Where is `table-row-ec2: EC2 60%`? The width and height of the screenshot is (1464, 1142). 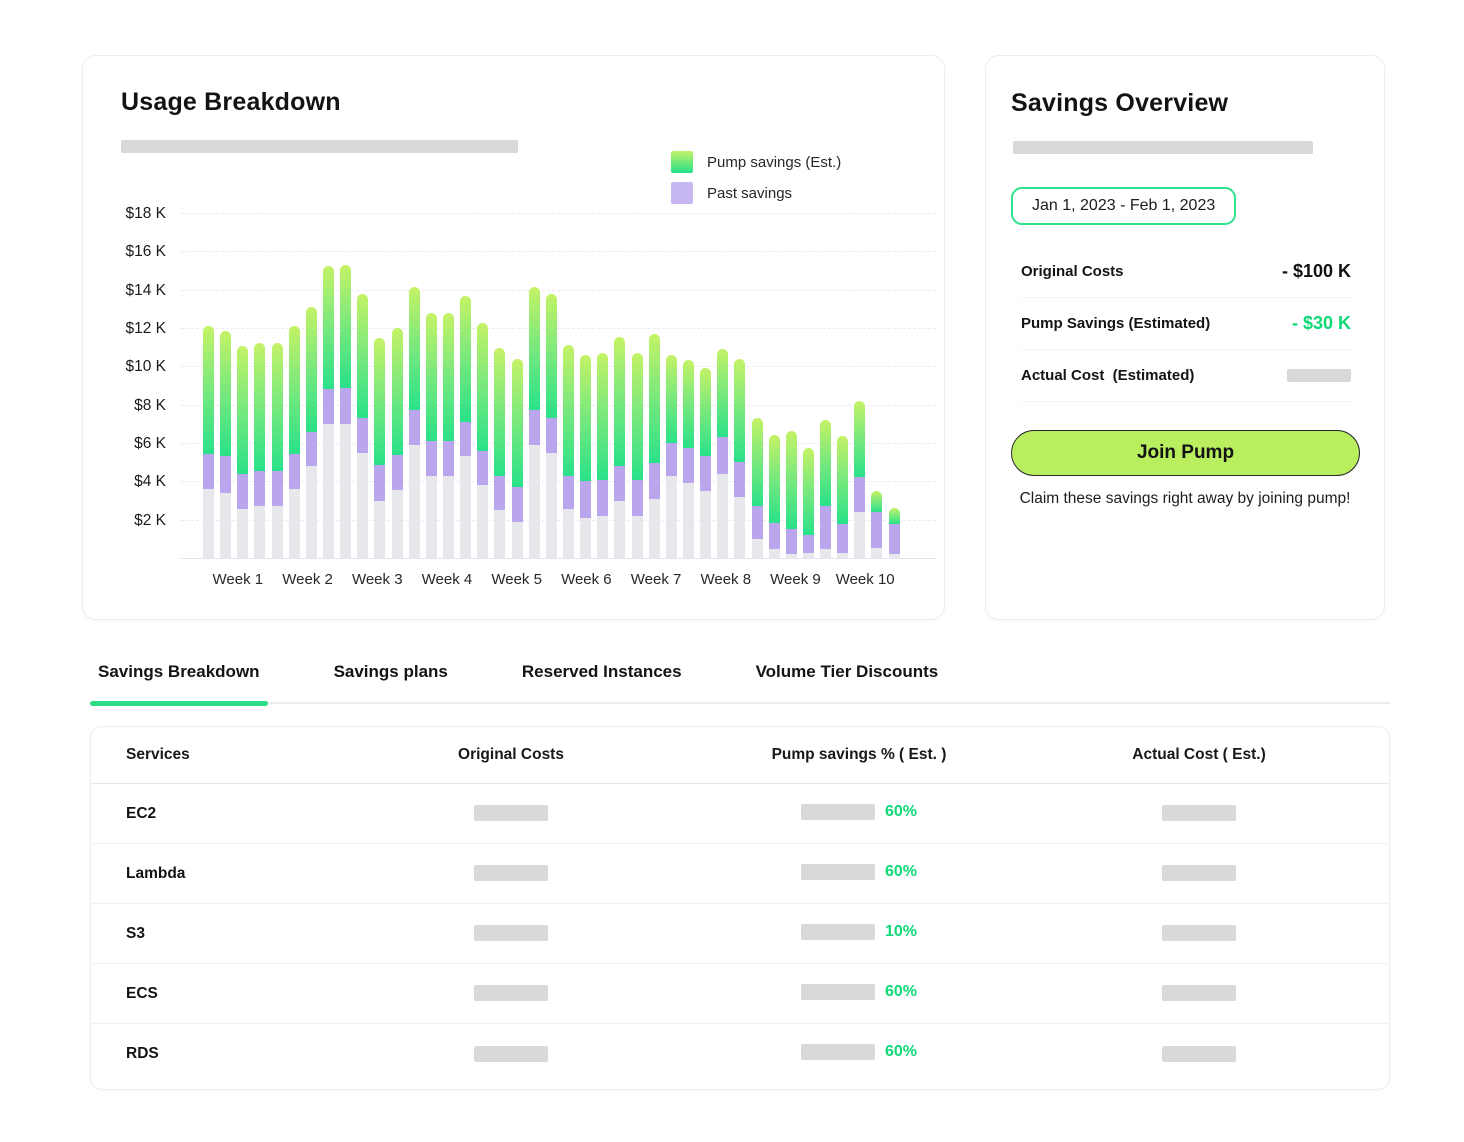
table-row-ec2: EC2 60% is located at coordinates (740, 814).